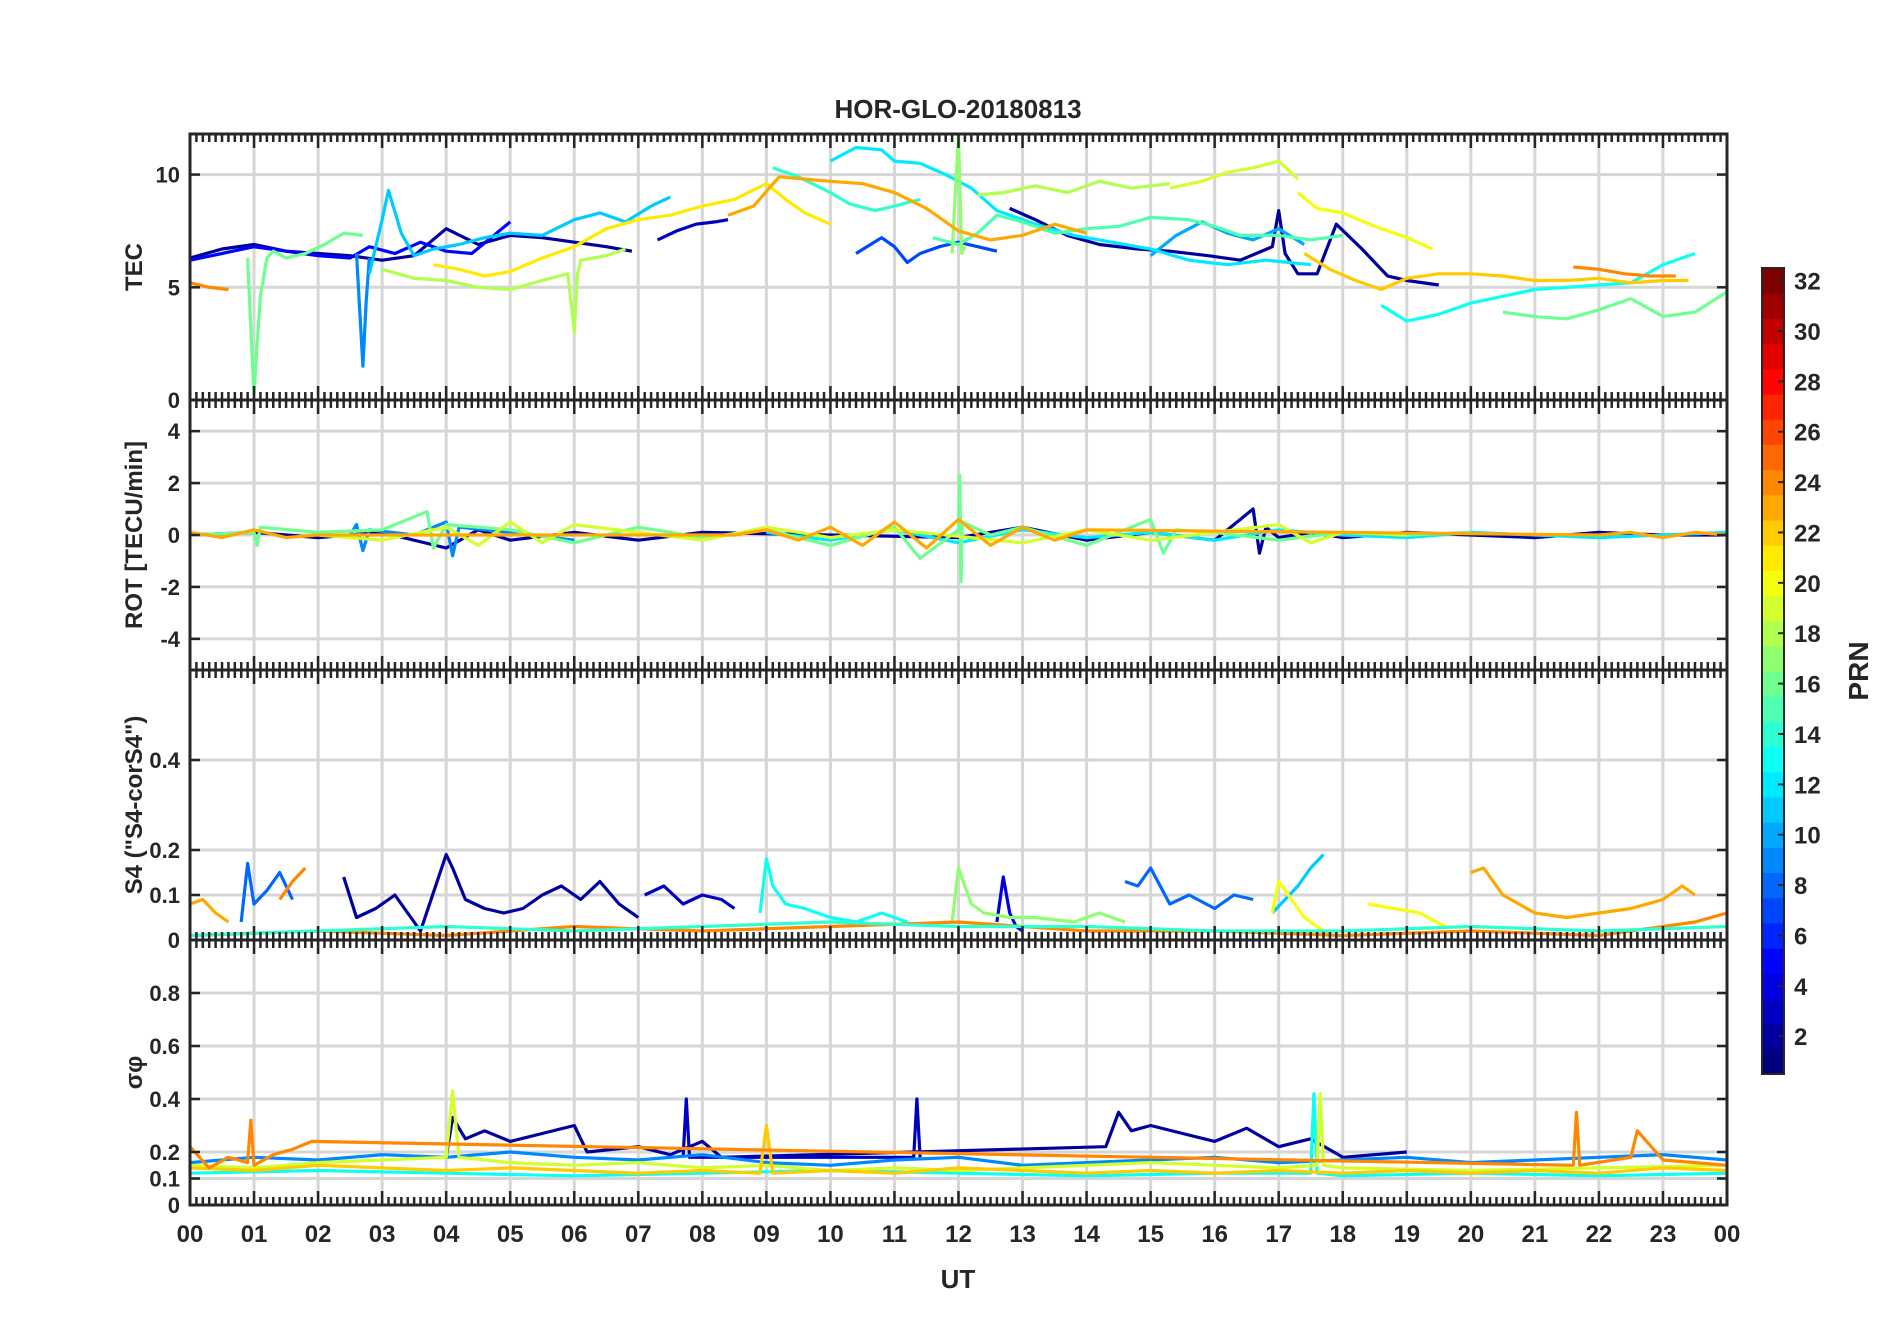 Image resolution: width=1902 pixels, height=1330 pixels. I want to click on x-tick-label: 11, so click(894, 1234).